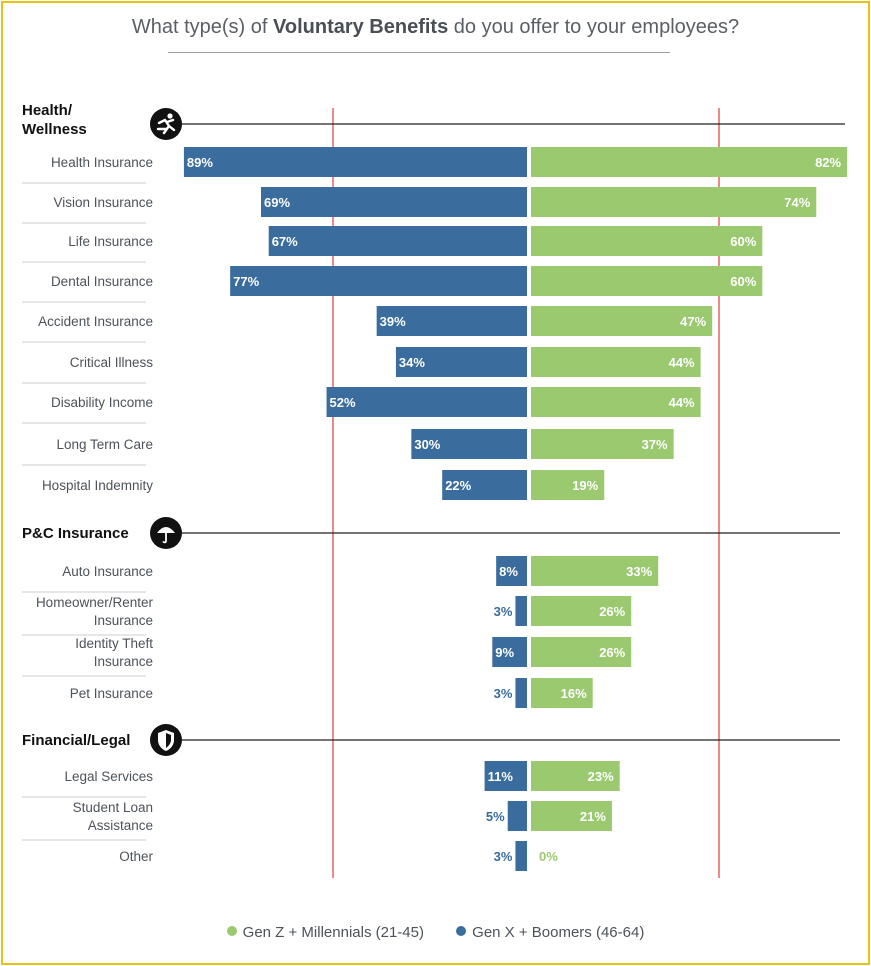  Describe the element at coordinates (120, 825) in the screenshot. I see `row-label: Assistance` at that location.